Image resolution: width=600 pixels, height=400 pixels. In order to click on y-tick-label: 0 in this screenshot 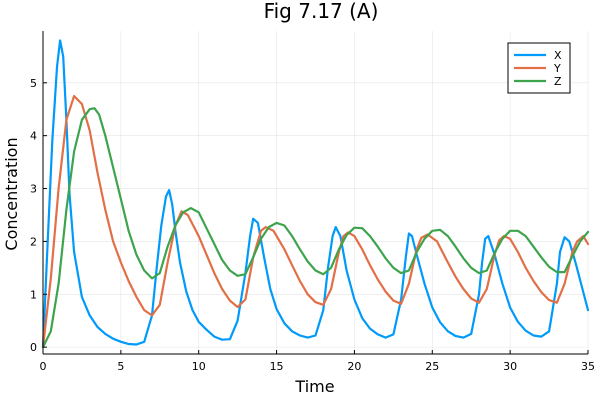, I will do `click(33, 347)`.